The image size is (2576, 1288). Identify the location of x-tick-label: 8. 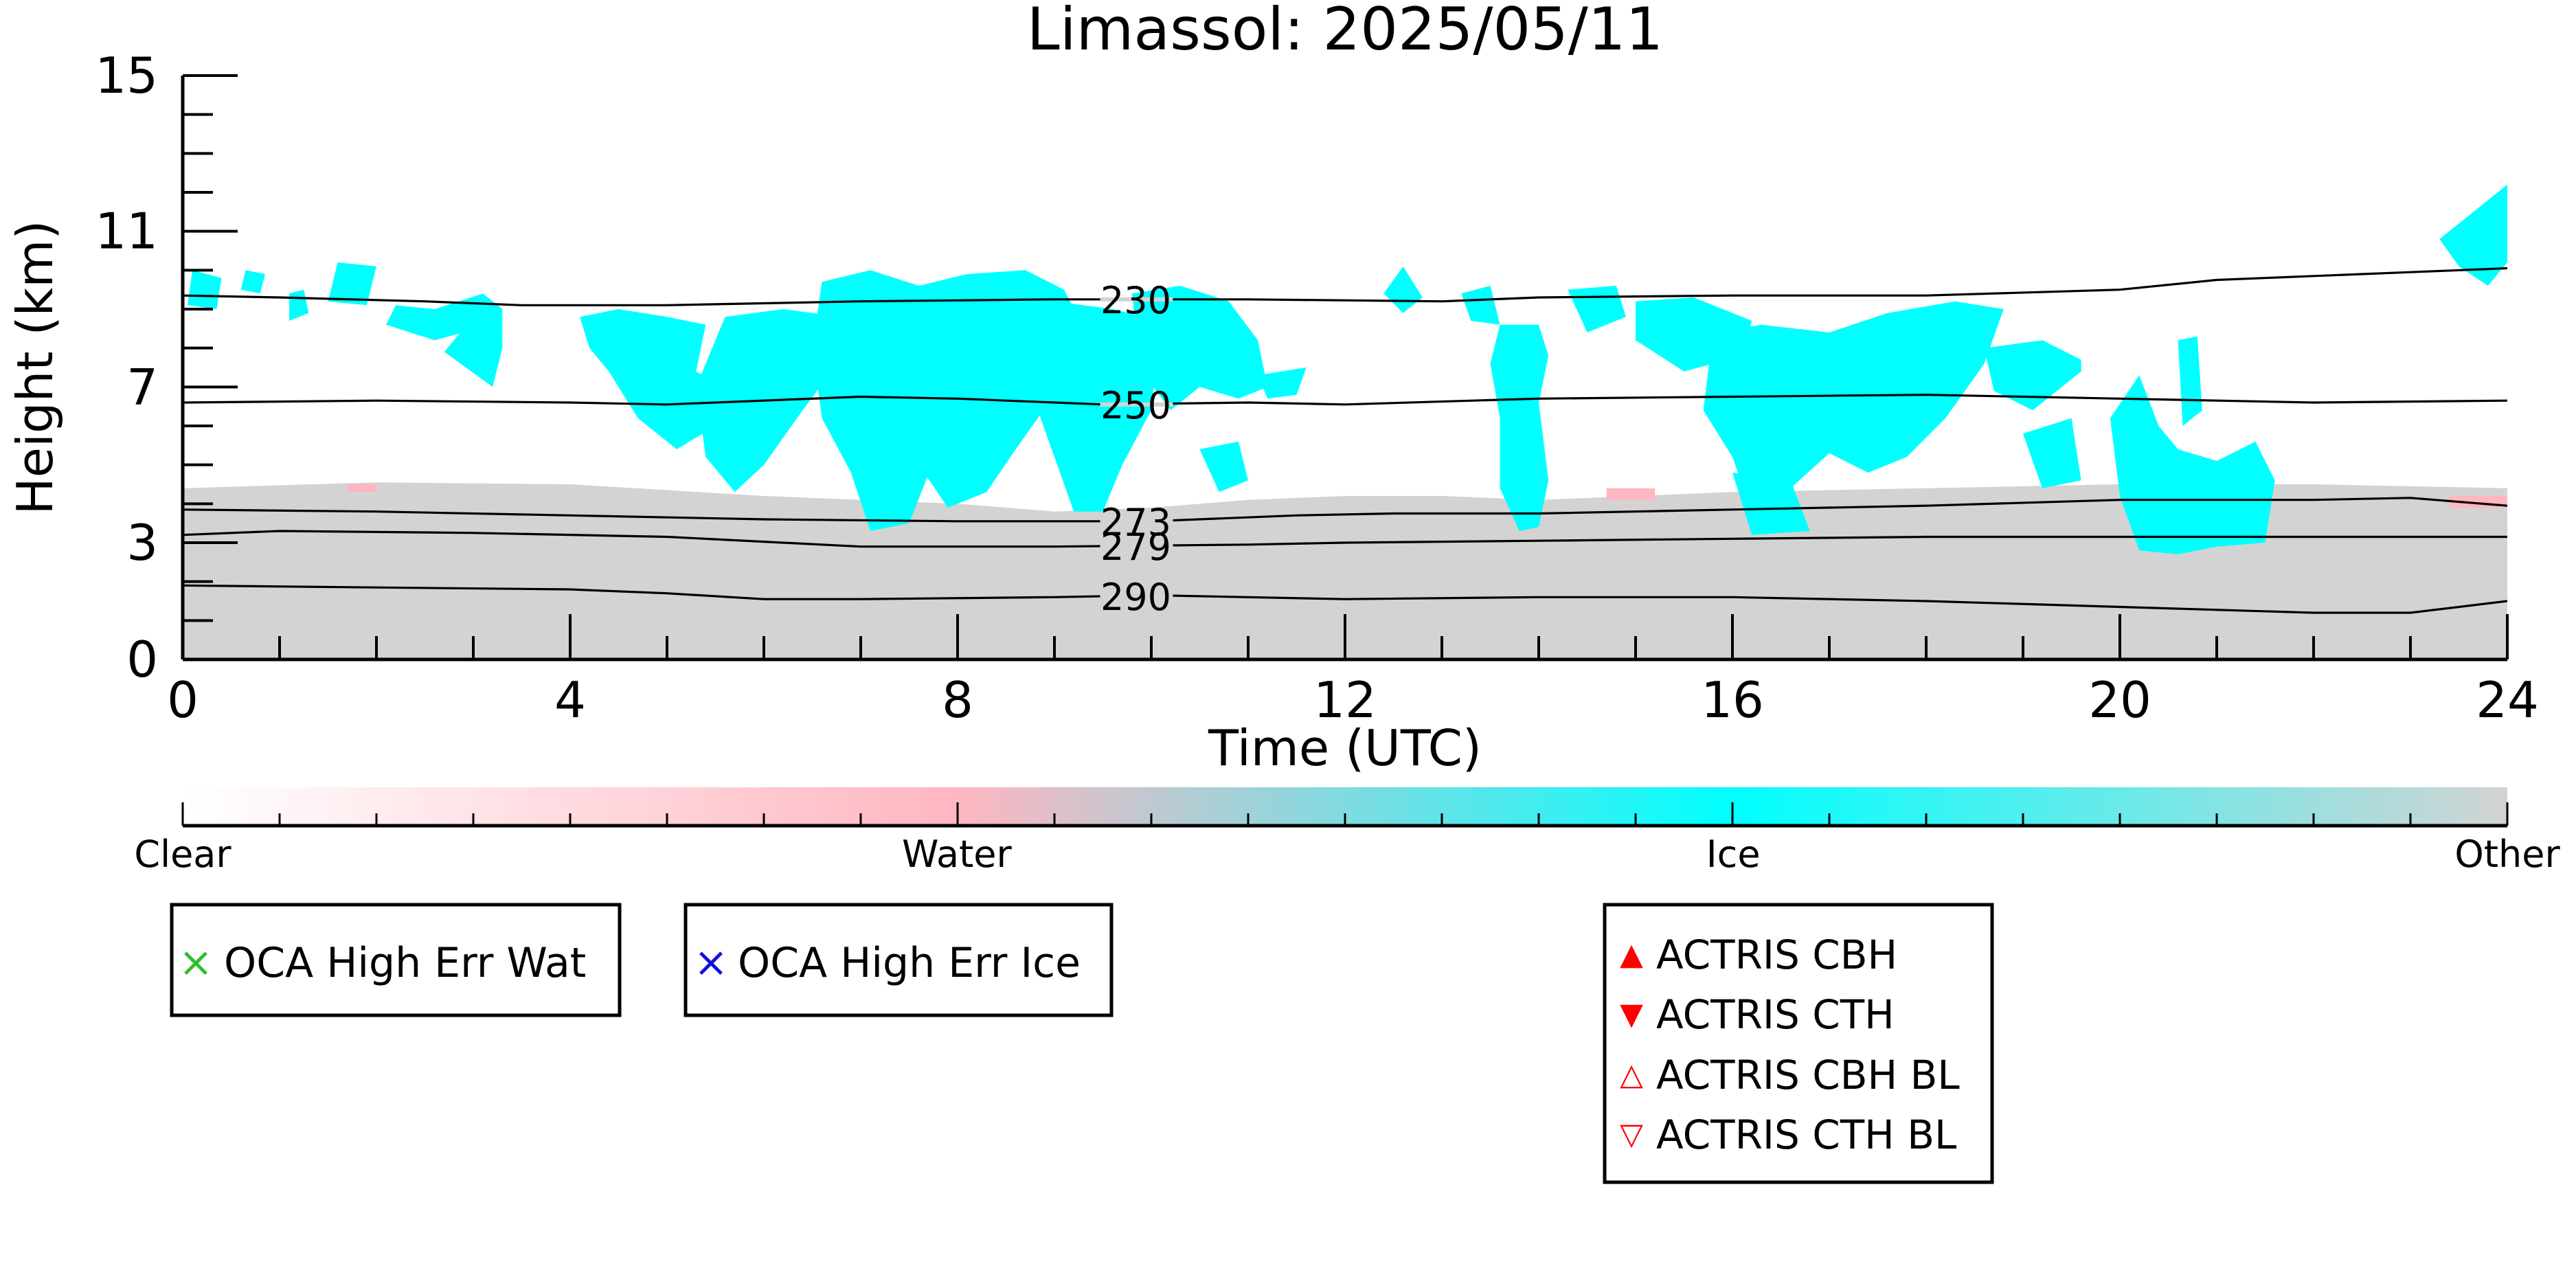
(957, 700).